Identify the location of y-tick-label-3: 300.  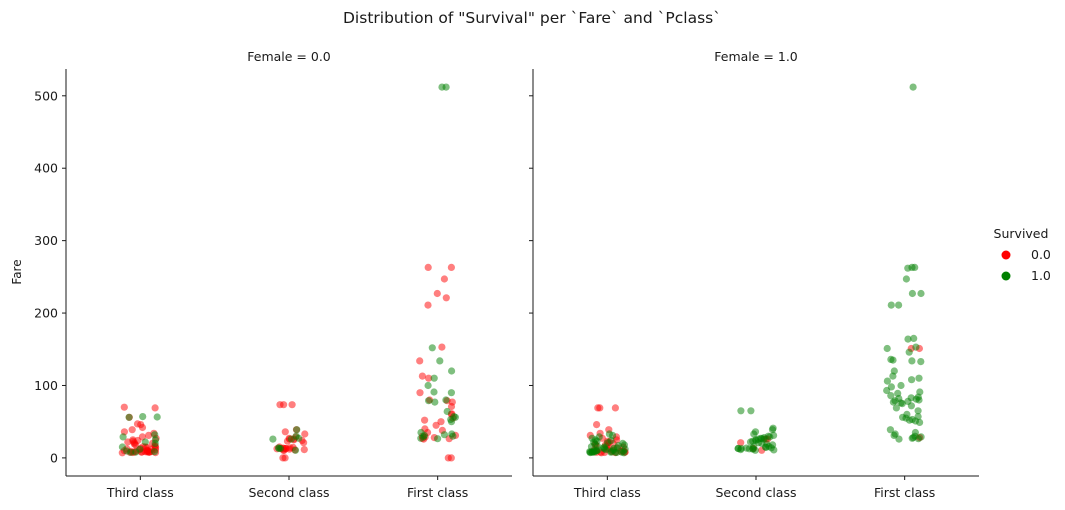
(46, 240).